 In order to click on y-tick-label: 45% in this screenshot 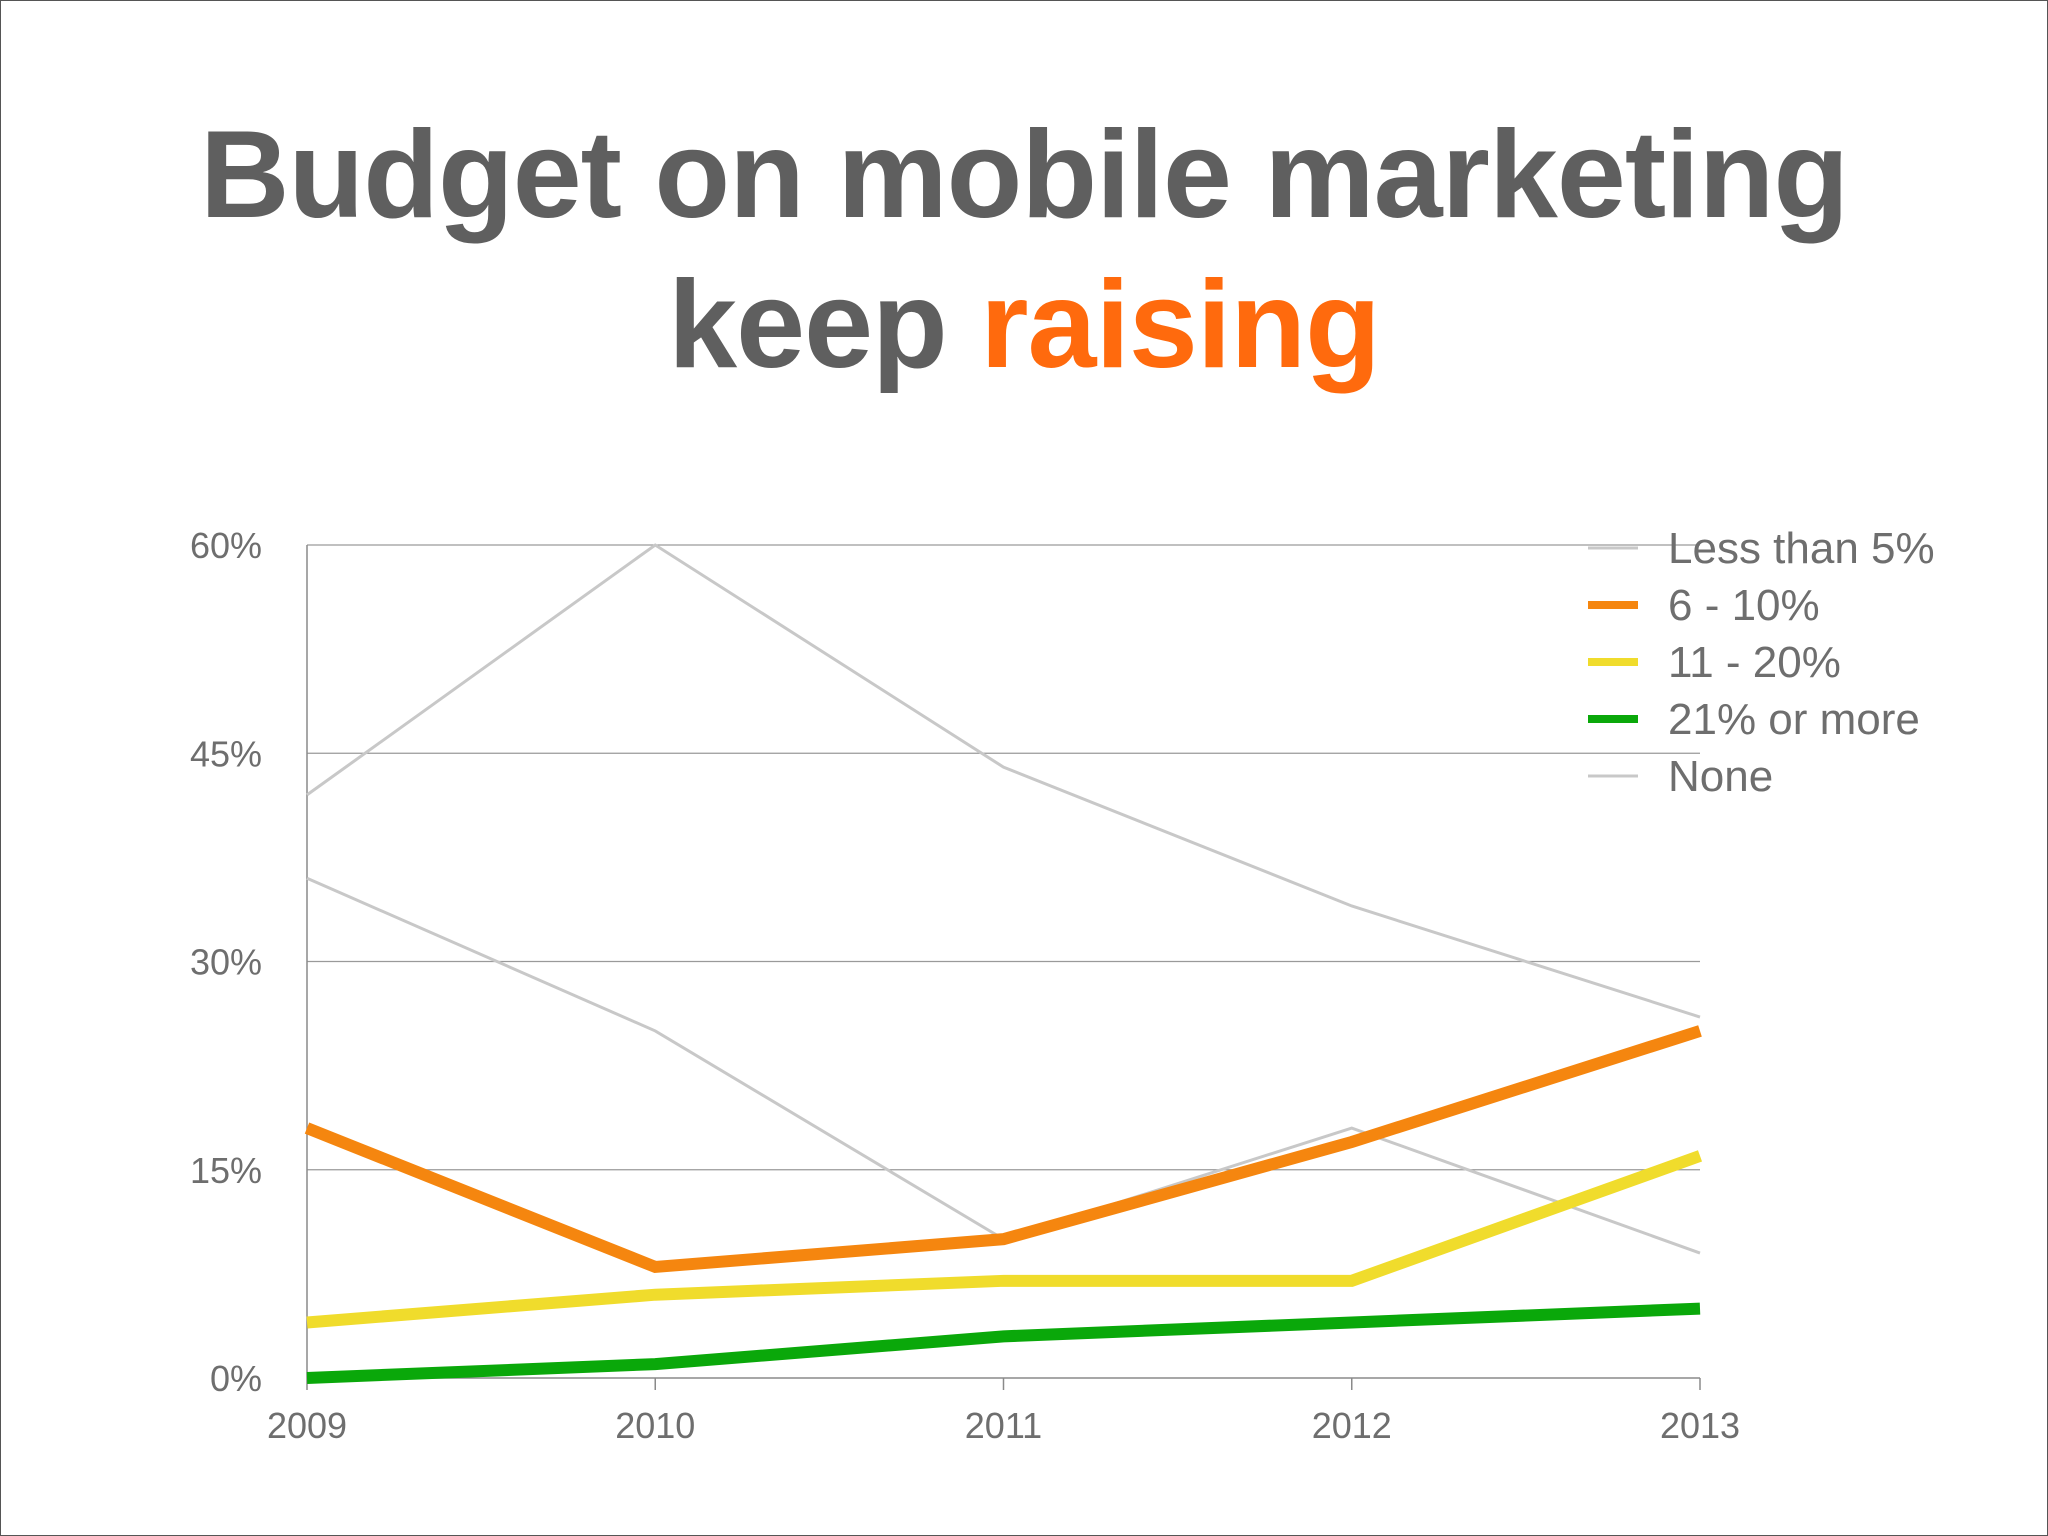, I will do `click(226, 753)`.